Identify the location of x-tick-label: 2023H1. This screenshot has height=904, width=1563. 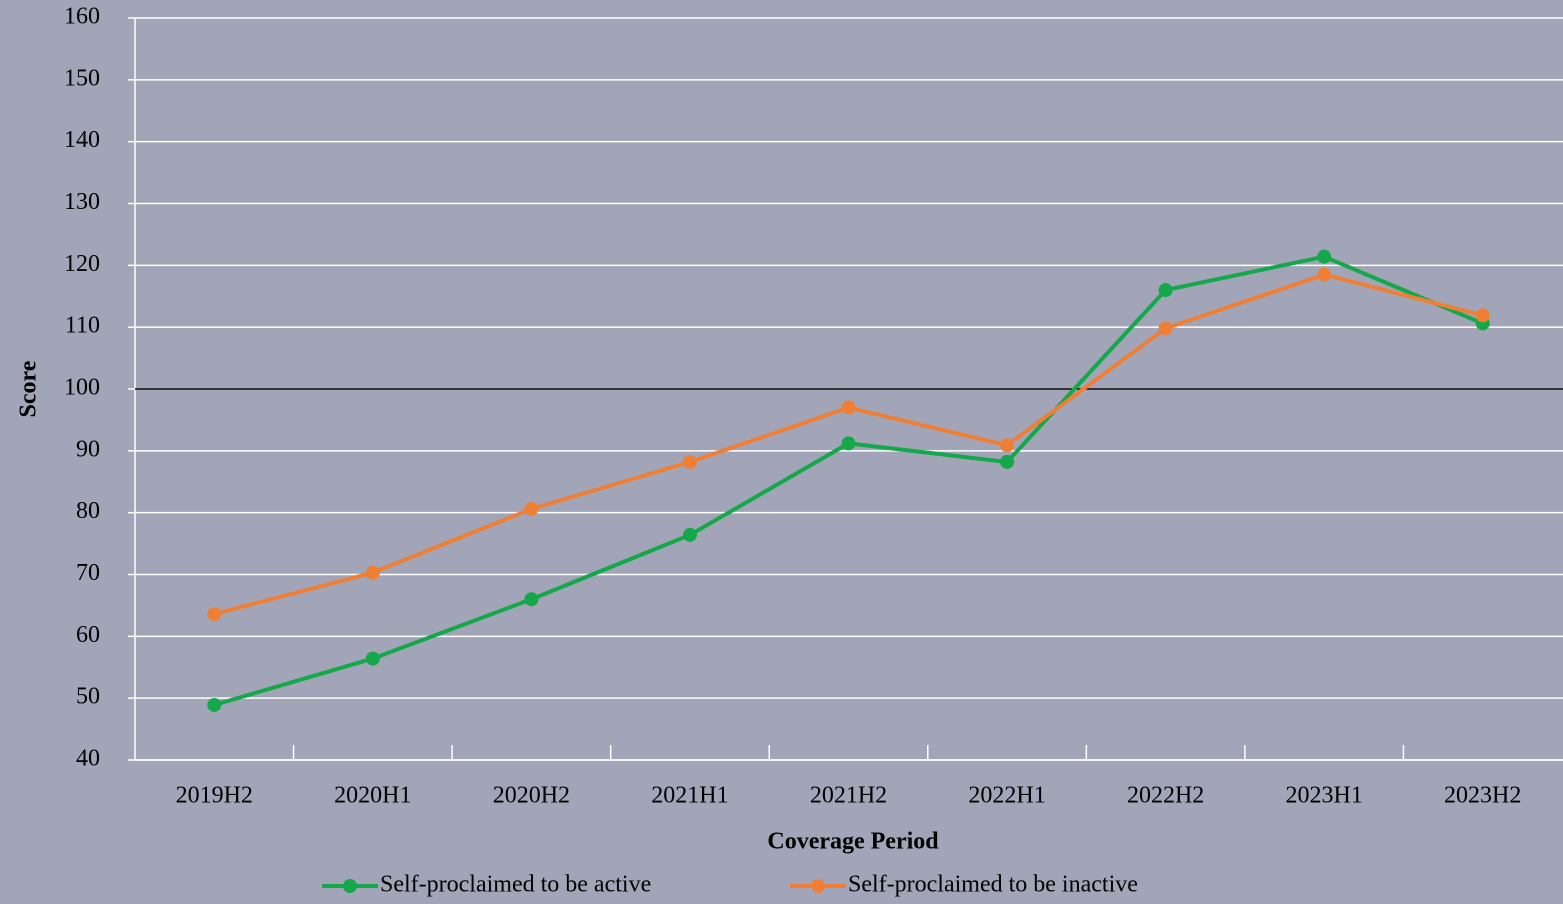
(1323, 796).